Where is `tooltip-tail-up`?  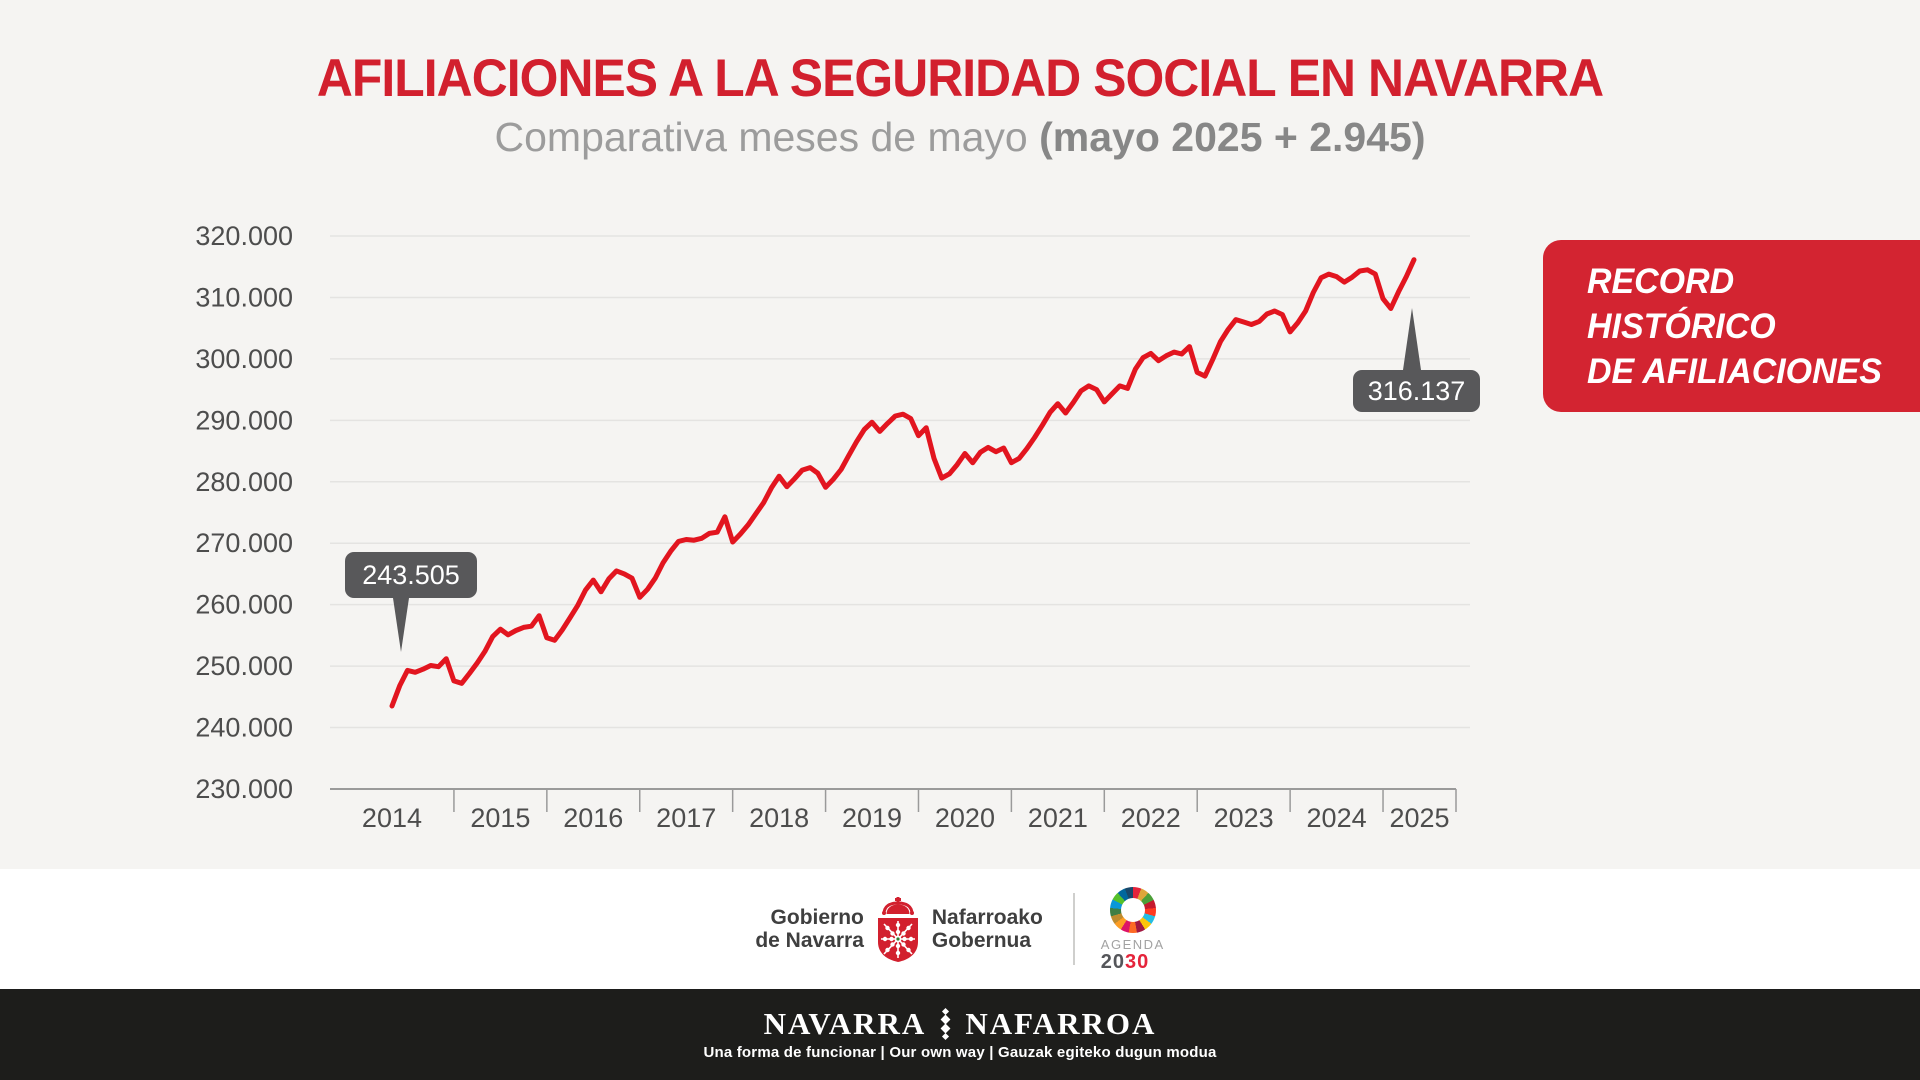 tooltip-tail-up is located at coordinates (1412, 339).